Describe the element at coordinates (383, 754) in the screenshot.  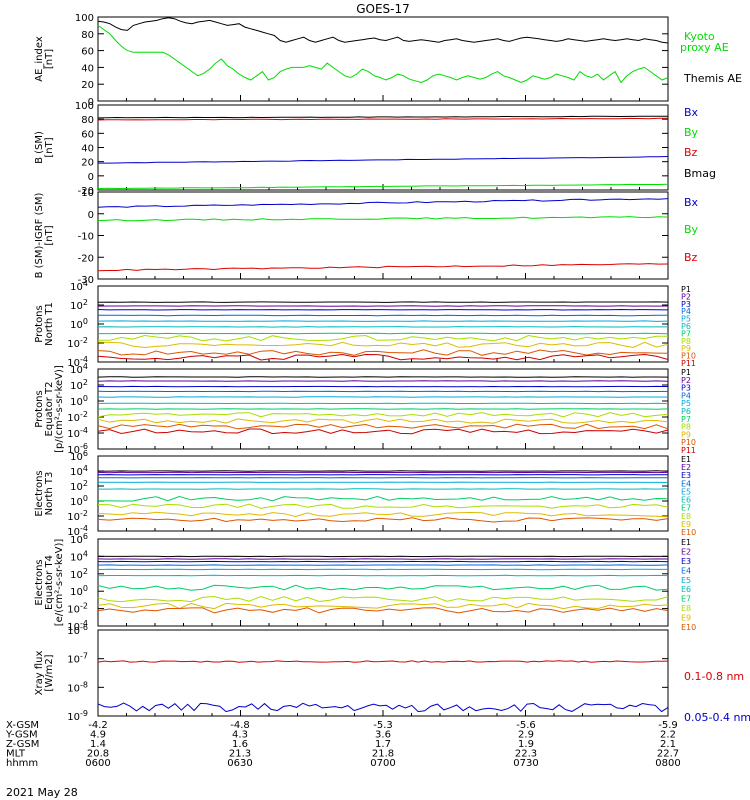
I see `orbit-cell: 21.8` at that location.